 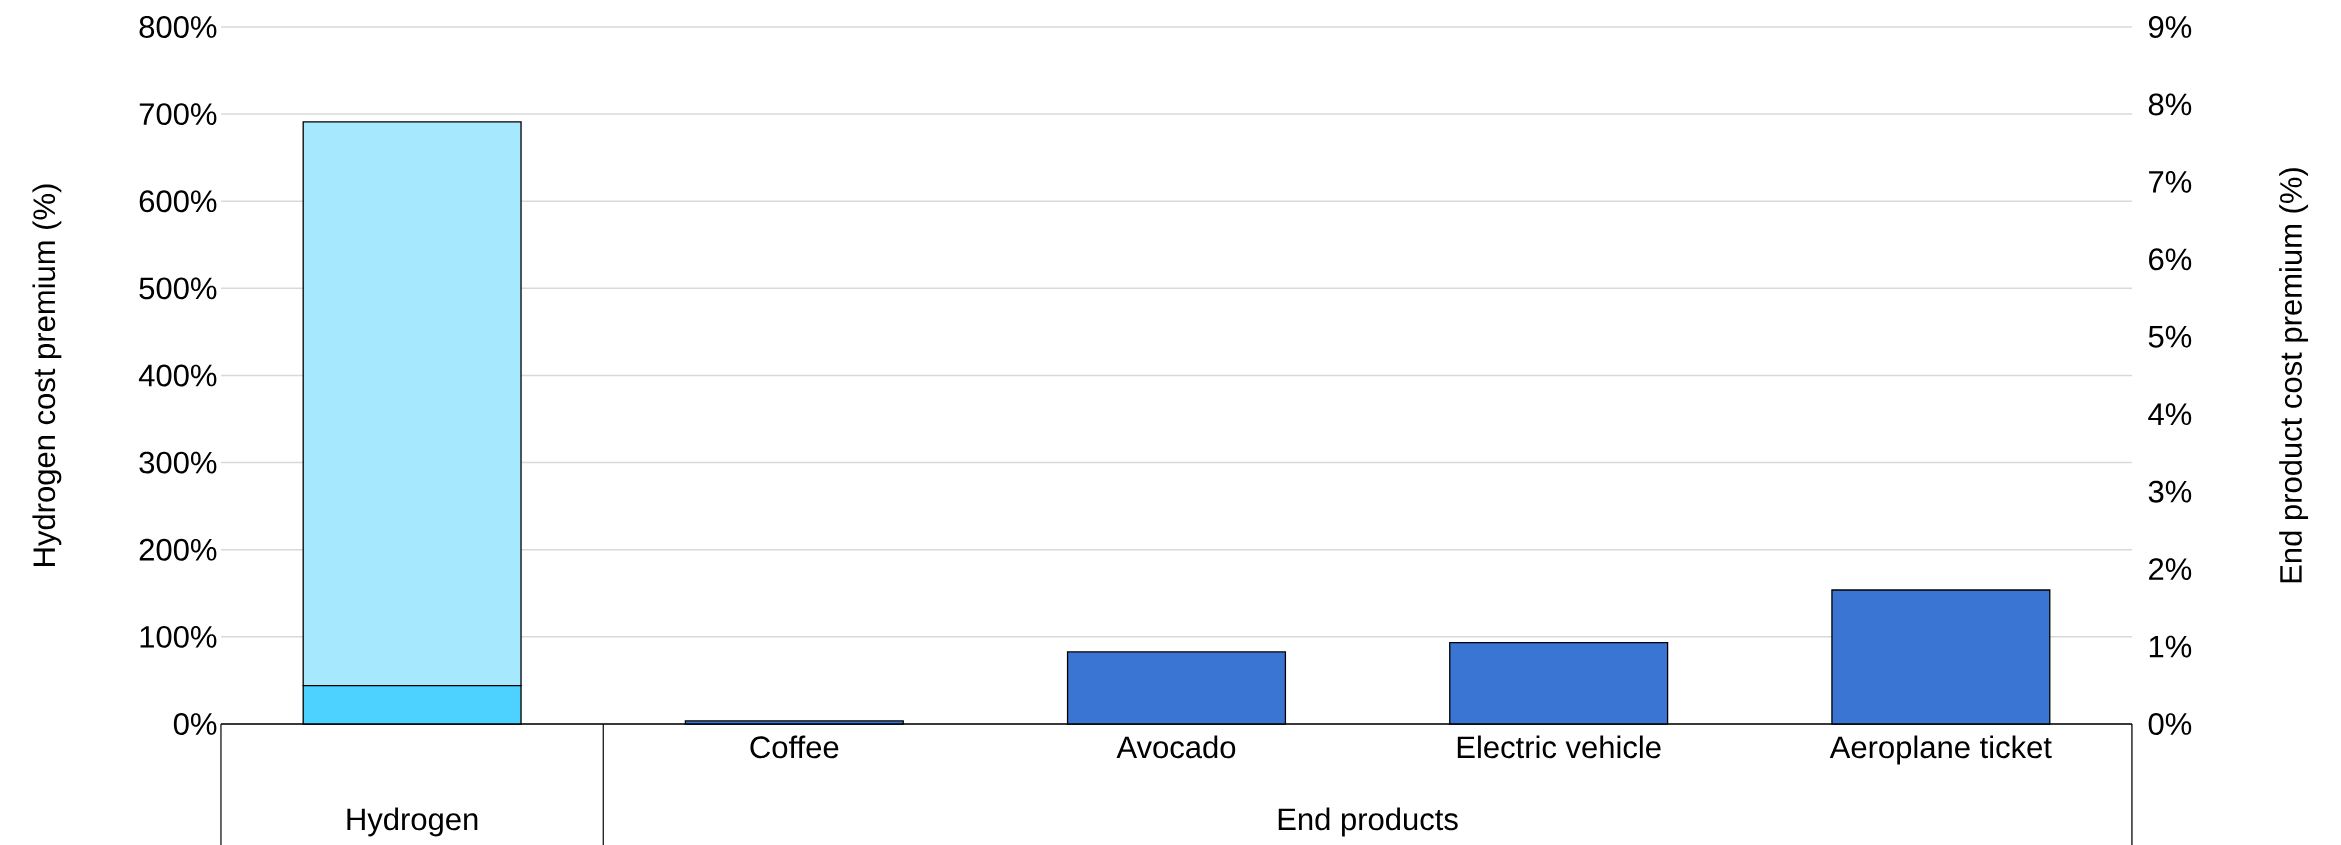 I want to click on text: End products, so click(x=1368, y=822).